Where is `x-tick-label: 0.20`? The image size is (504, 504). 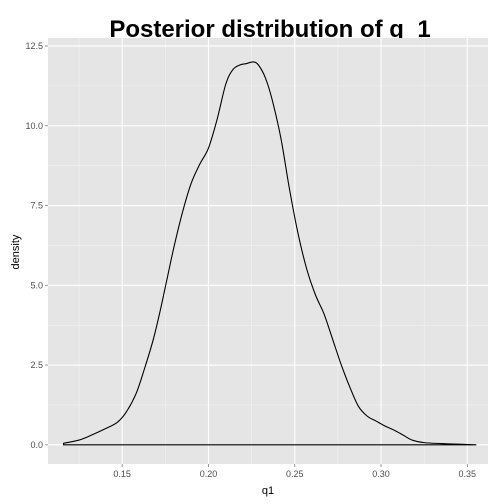 x-tick-label: 0.20 is located at coordinates (209, 474).